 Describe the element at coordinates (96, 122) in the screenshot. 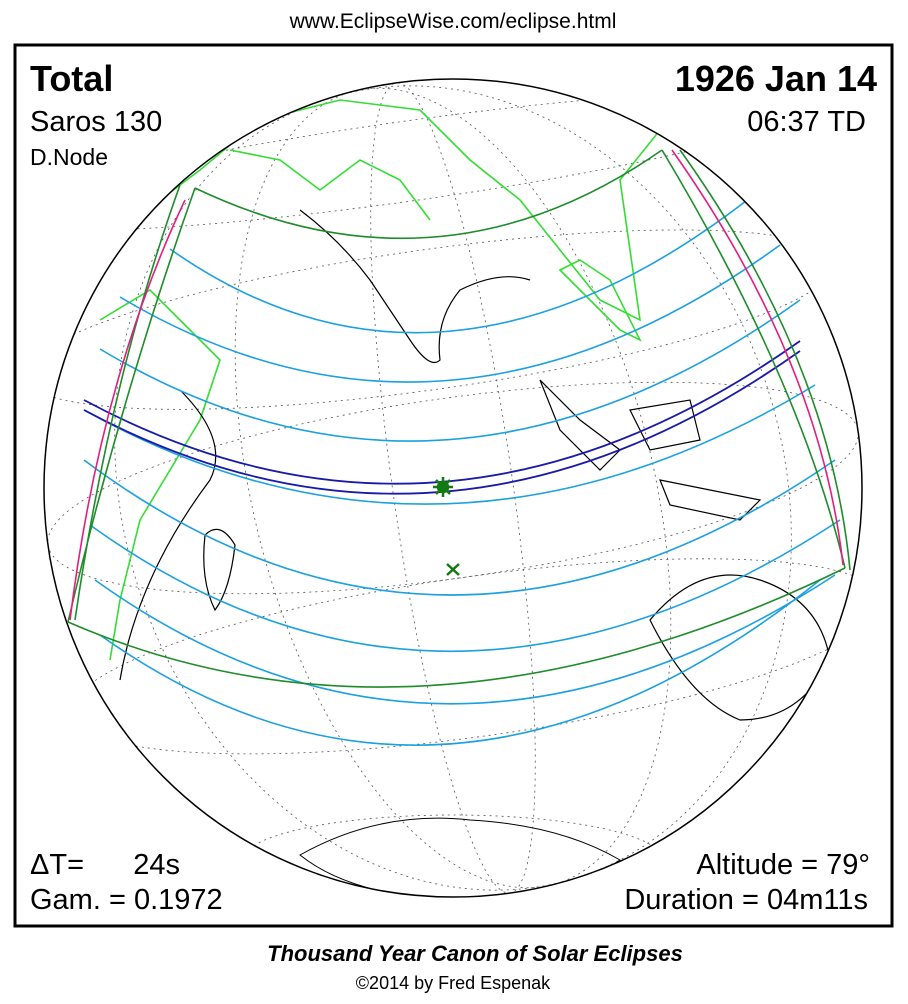

I see `saros: Saros 130` at that location.